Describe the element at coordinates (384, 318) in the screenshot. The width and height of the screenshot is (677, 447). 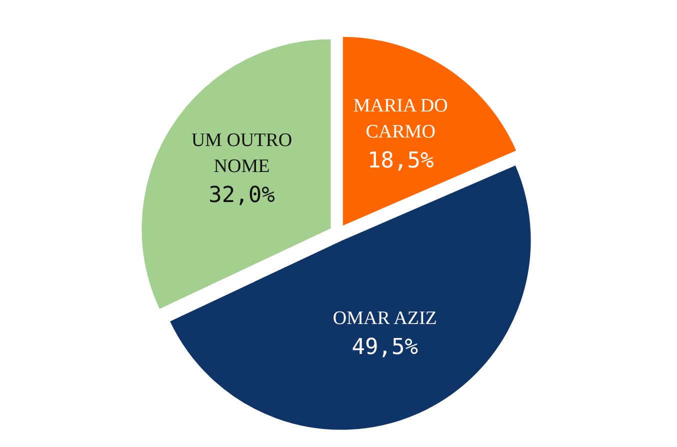
I see `slice-label: OMAR AZIZ` at that location.